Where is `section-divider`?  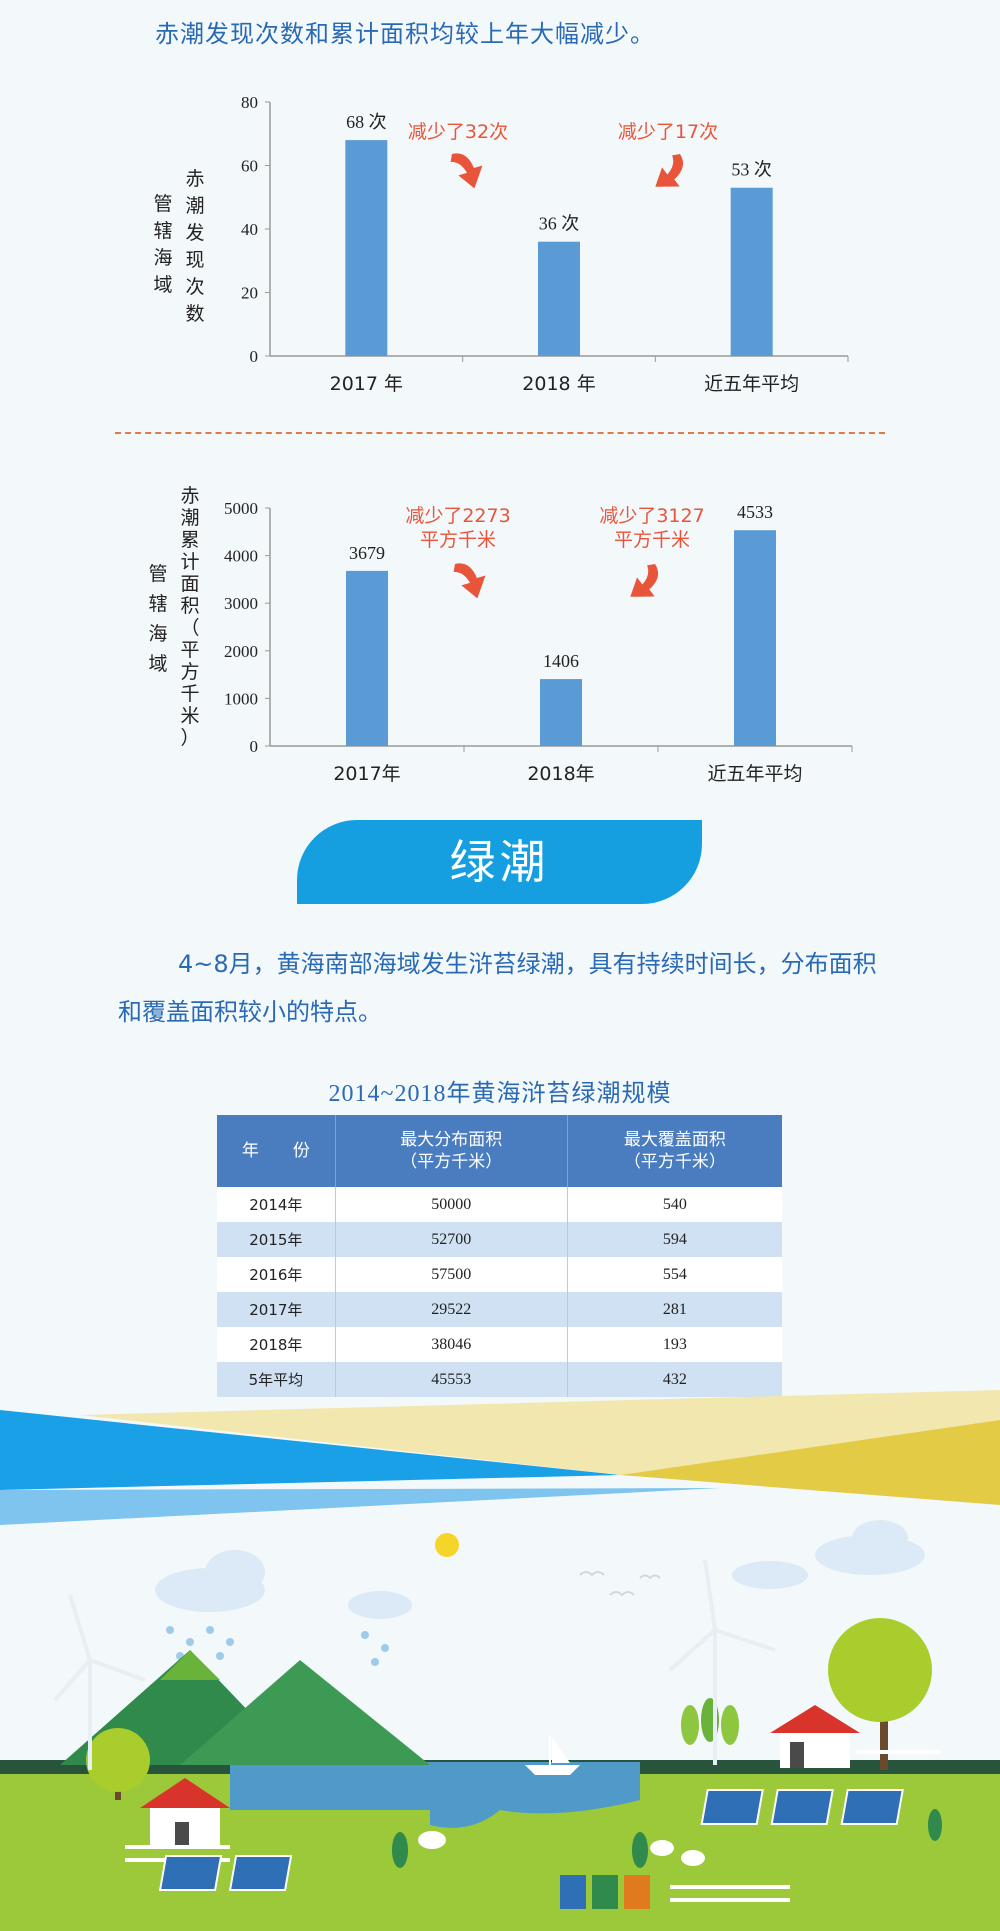 section-divider is located at coordinates (500, 433).